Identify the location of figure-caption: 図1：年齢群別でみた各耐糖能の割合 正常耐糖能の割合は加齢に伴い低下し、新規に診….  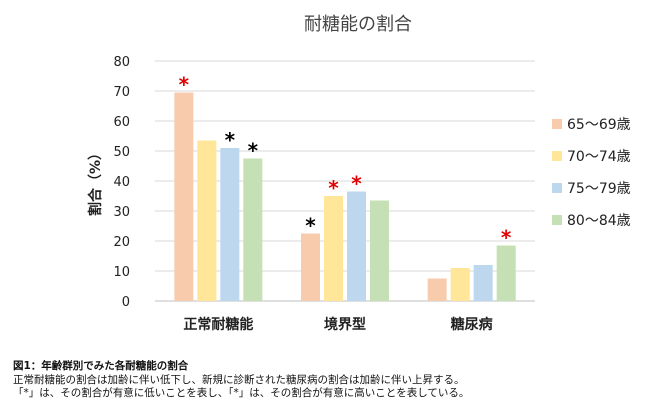
(328, 380).